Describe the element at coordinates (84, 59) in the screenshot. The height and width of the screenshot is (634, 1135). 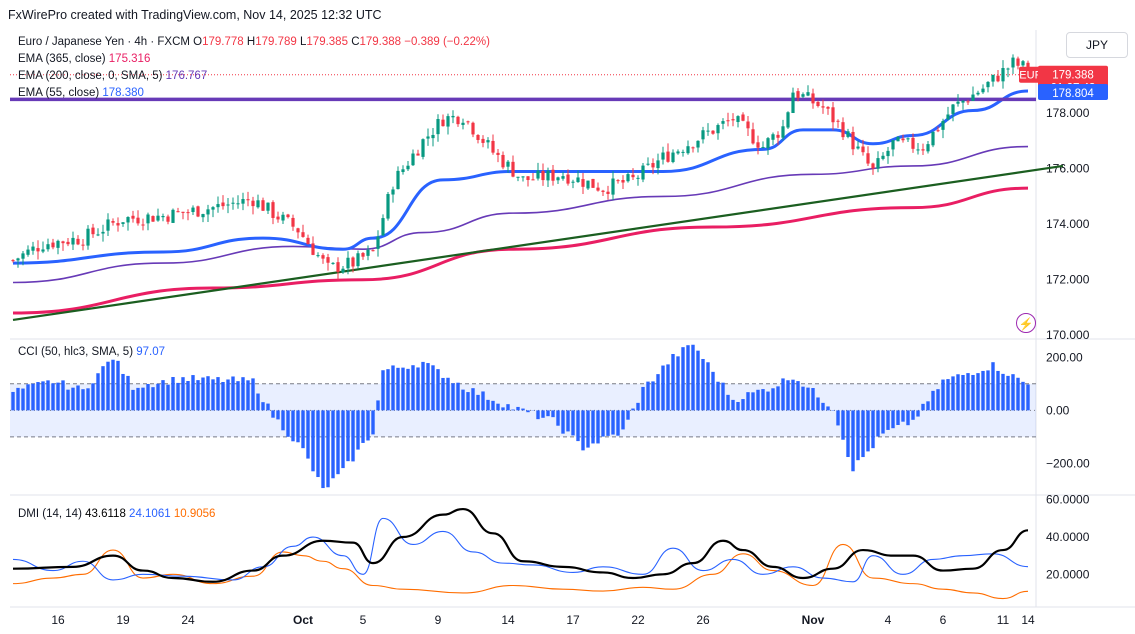
I see `ema365-legend: EMA (365, close) 175.316` at that location.